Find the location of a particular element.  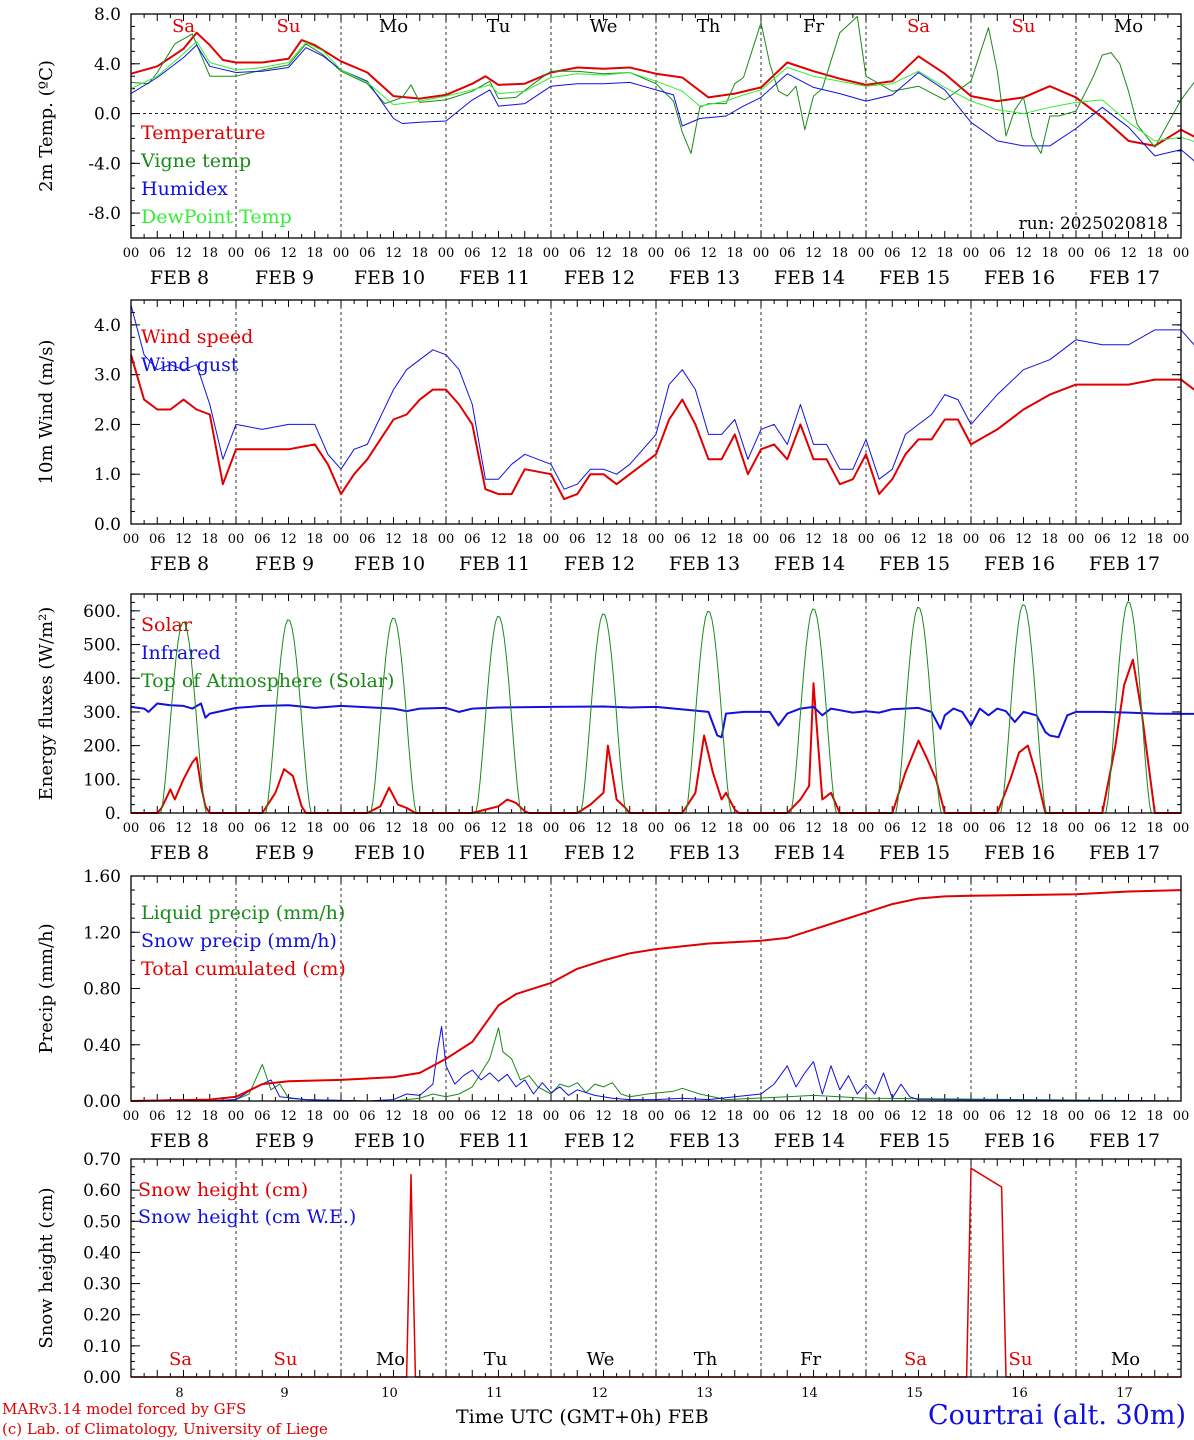

legend-snow-precip-mm-h: Snow precip (mm/h) is located at coordinates (239, 941).